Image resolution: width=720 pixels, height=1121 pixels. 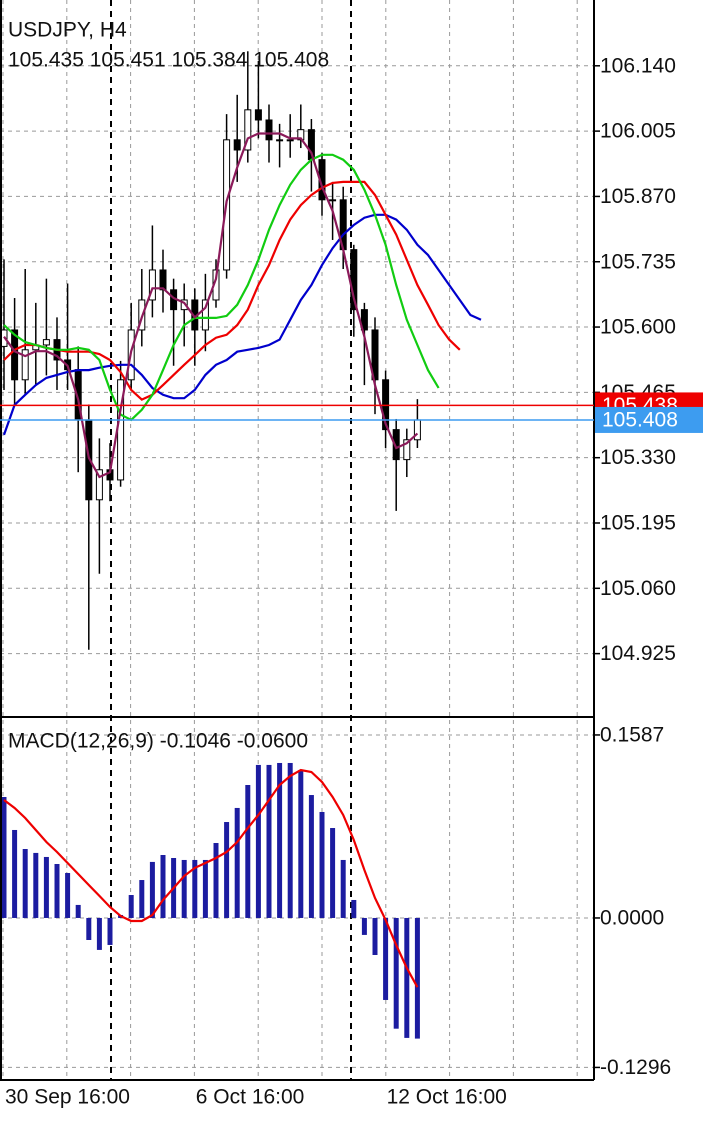 I want to click on y-tick-label: 105.195, so click(x=638, y=523).